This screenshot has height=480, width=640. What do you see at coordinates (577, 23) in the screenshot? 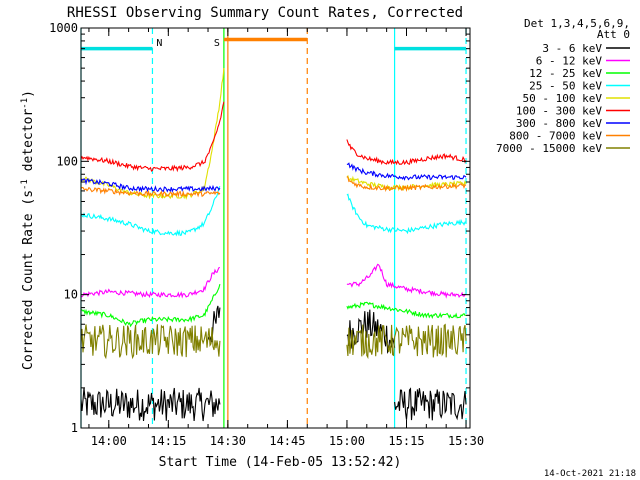
I see `legend-header-line-1: Det 1,3,4,5,6,9,` at bounding box center [577, 23].